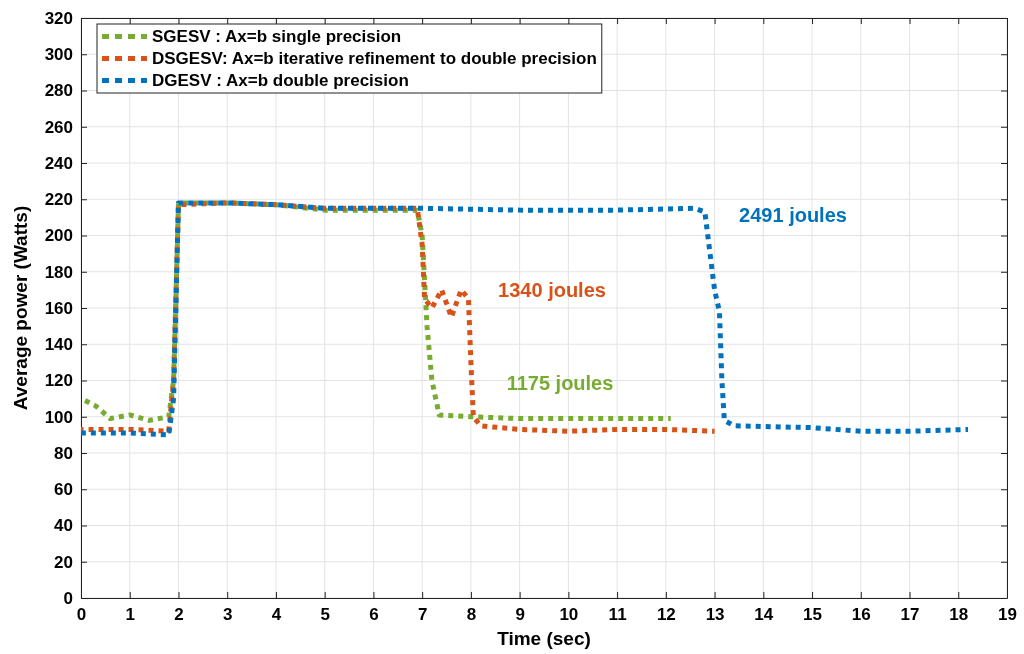 This screenshot has width=1024, height=654. Describe the element at coordinates (63, 526) in the screenshot. I see `y-tick-label: 40` at that location.